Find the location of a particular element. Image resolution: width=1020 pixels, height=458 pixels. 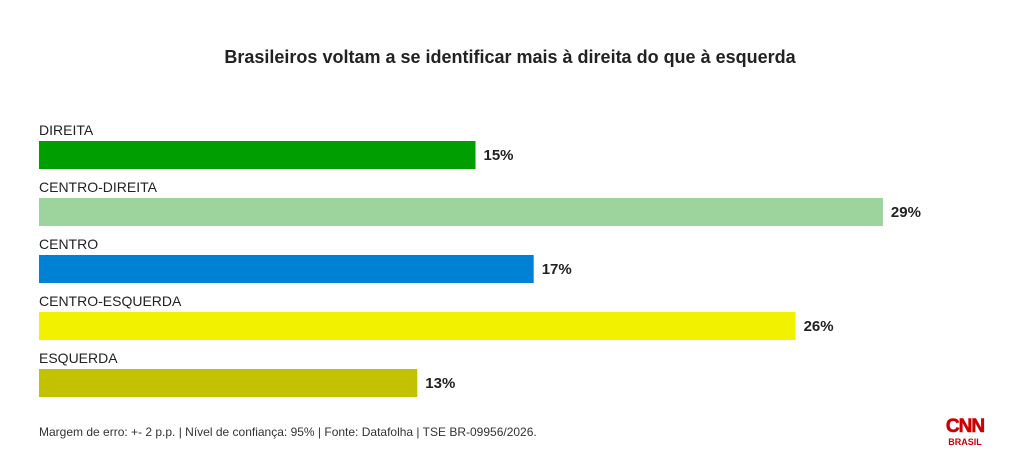

cnn-brasil-logo: CNN BRASIL is located at coordinates (966, 431).